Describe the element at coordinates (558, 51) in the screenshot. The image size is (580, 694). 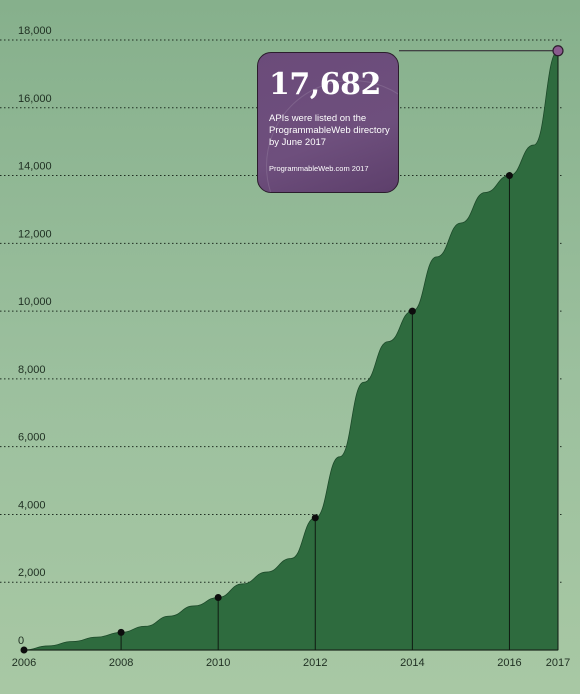
I see `point-2017` at that location.